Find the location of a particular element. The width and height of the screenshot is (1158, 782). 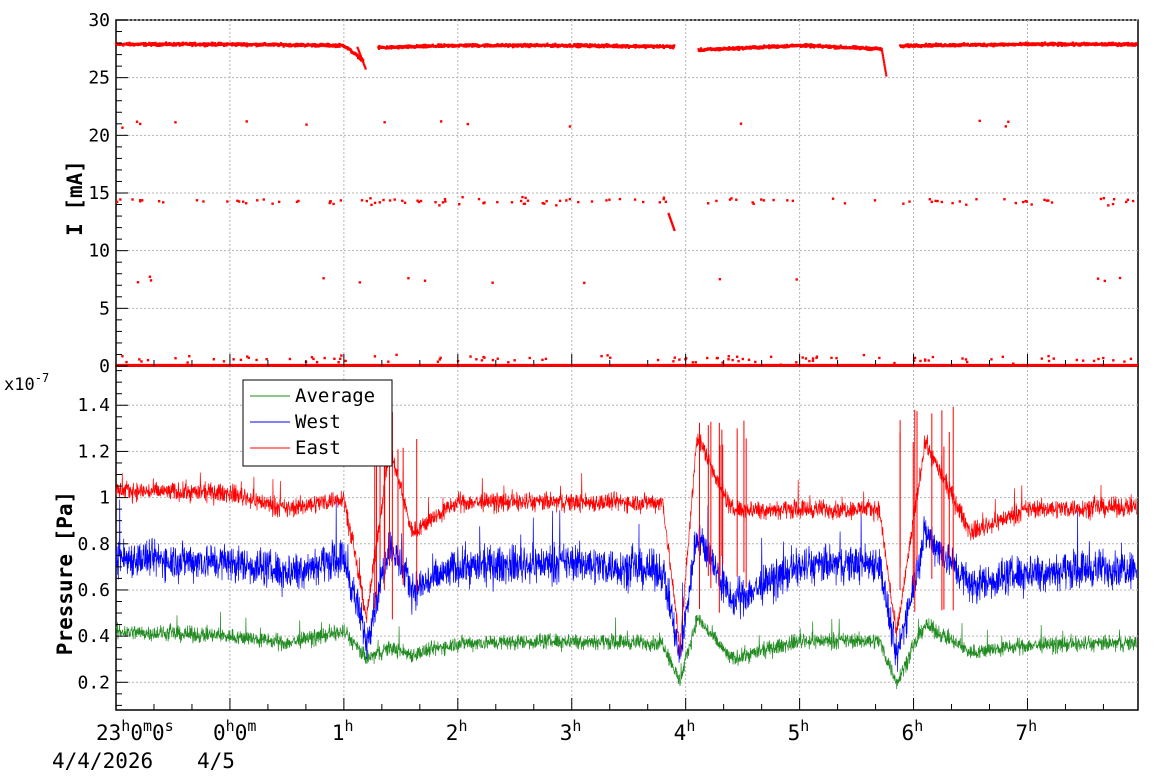

legend-average-label: Average is located at coordinates (335, 396).